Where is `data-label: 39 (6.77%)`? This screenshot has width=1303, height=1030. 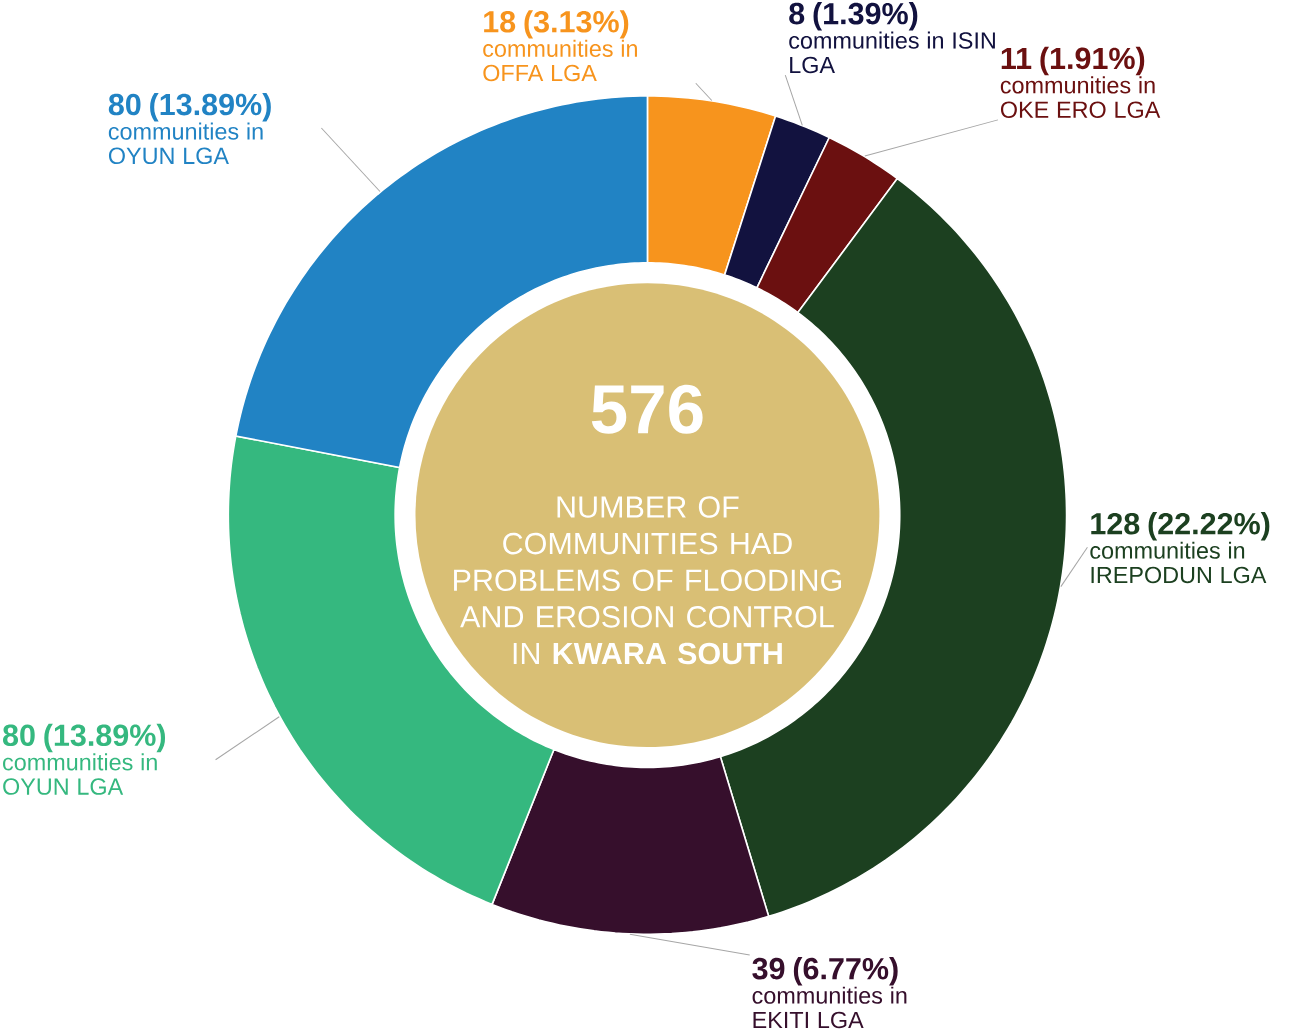
data-label: 39 (6.77%) is located at coordinates (825, 971).